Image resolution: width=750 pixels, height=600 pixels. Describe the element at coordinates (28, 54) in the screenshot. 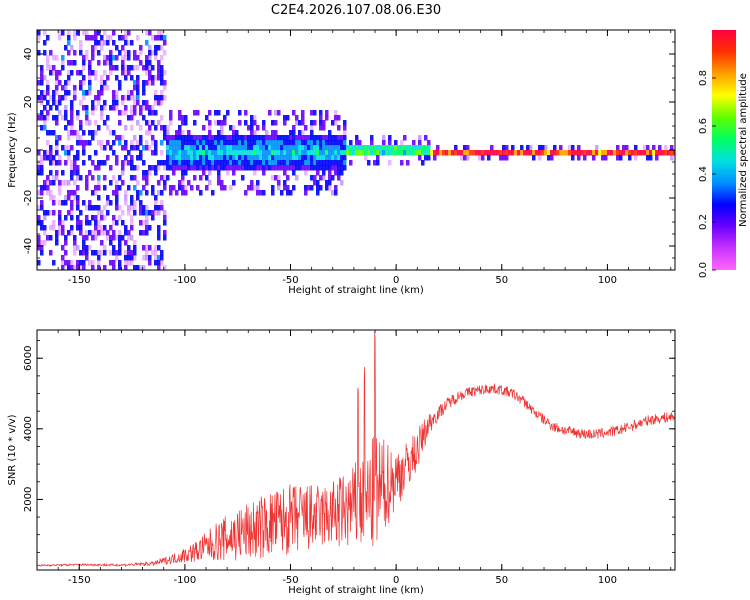

I see `spectrogram-y-tick-label: 40` at that location.